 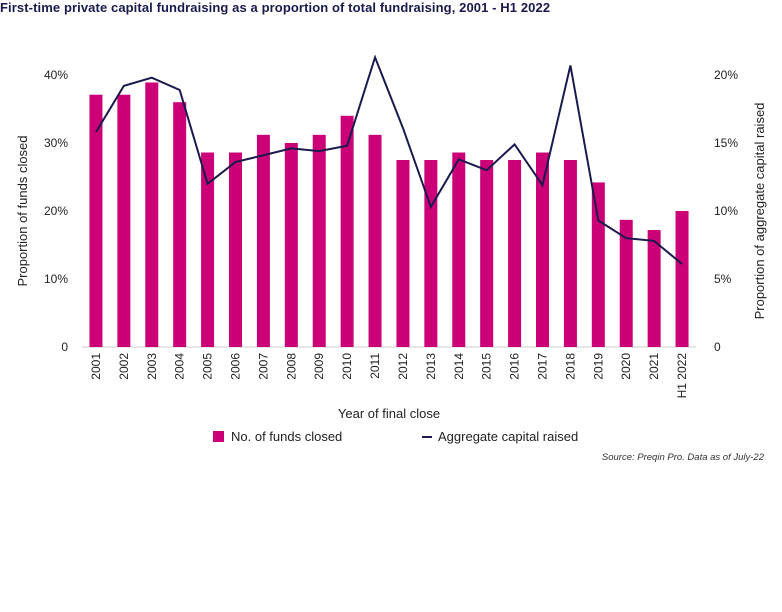 What do you see at coordinates (431, 366) in the screenshot?
I see `x-tick-label: 2013` at bounding box center [431, 366].